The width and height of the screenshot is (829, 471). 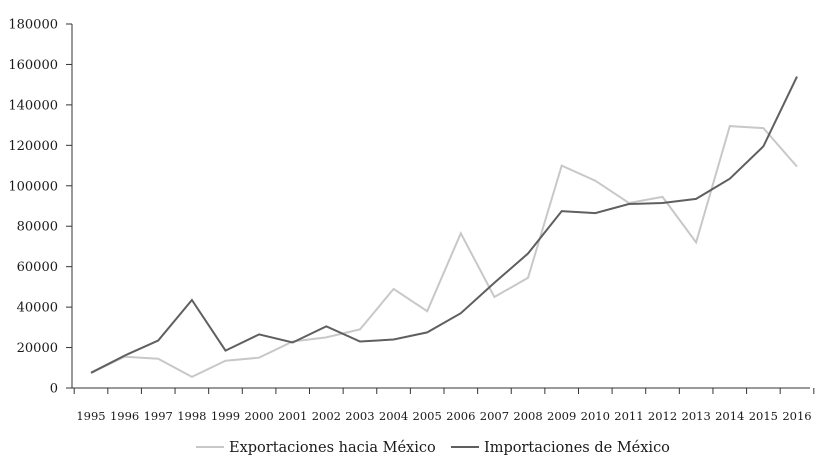 What do you see at coordinates (33, 65) in the screenshot?
I see `y-tick-label: 160000` at bounding box center [33, 65].